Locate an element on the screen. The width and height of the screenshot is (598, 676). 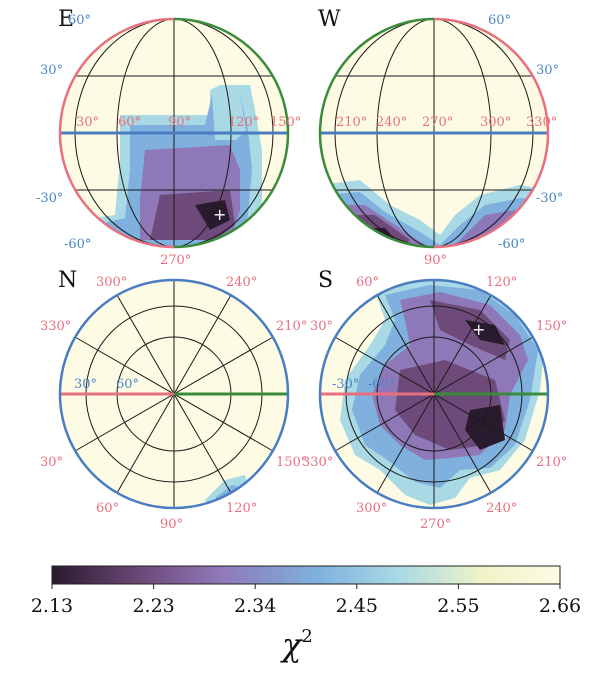
tick-s-8: 240° is located at coordinates (501, 508).